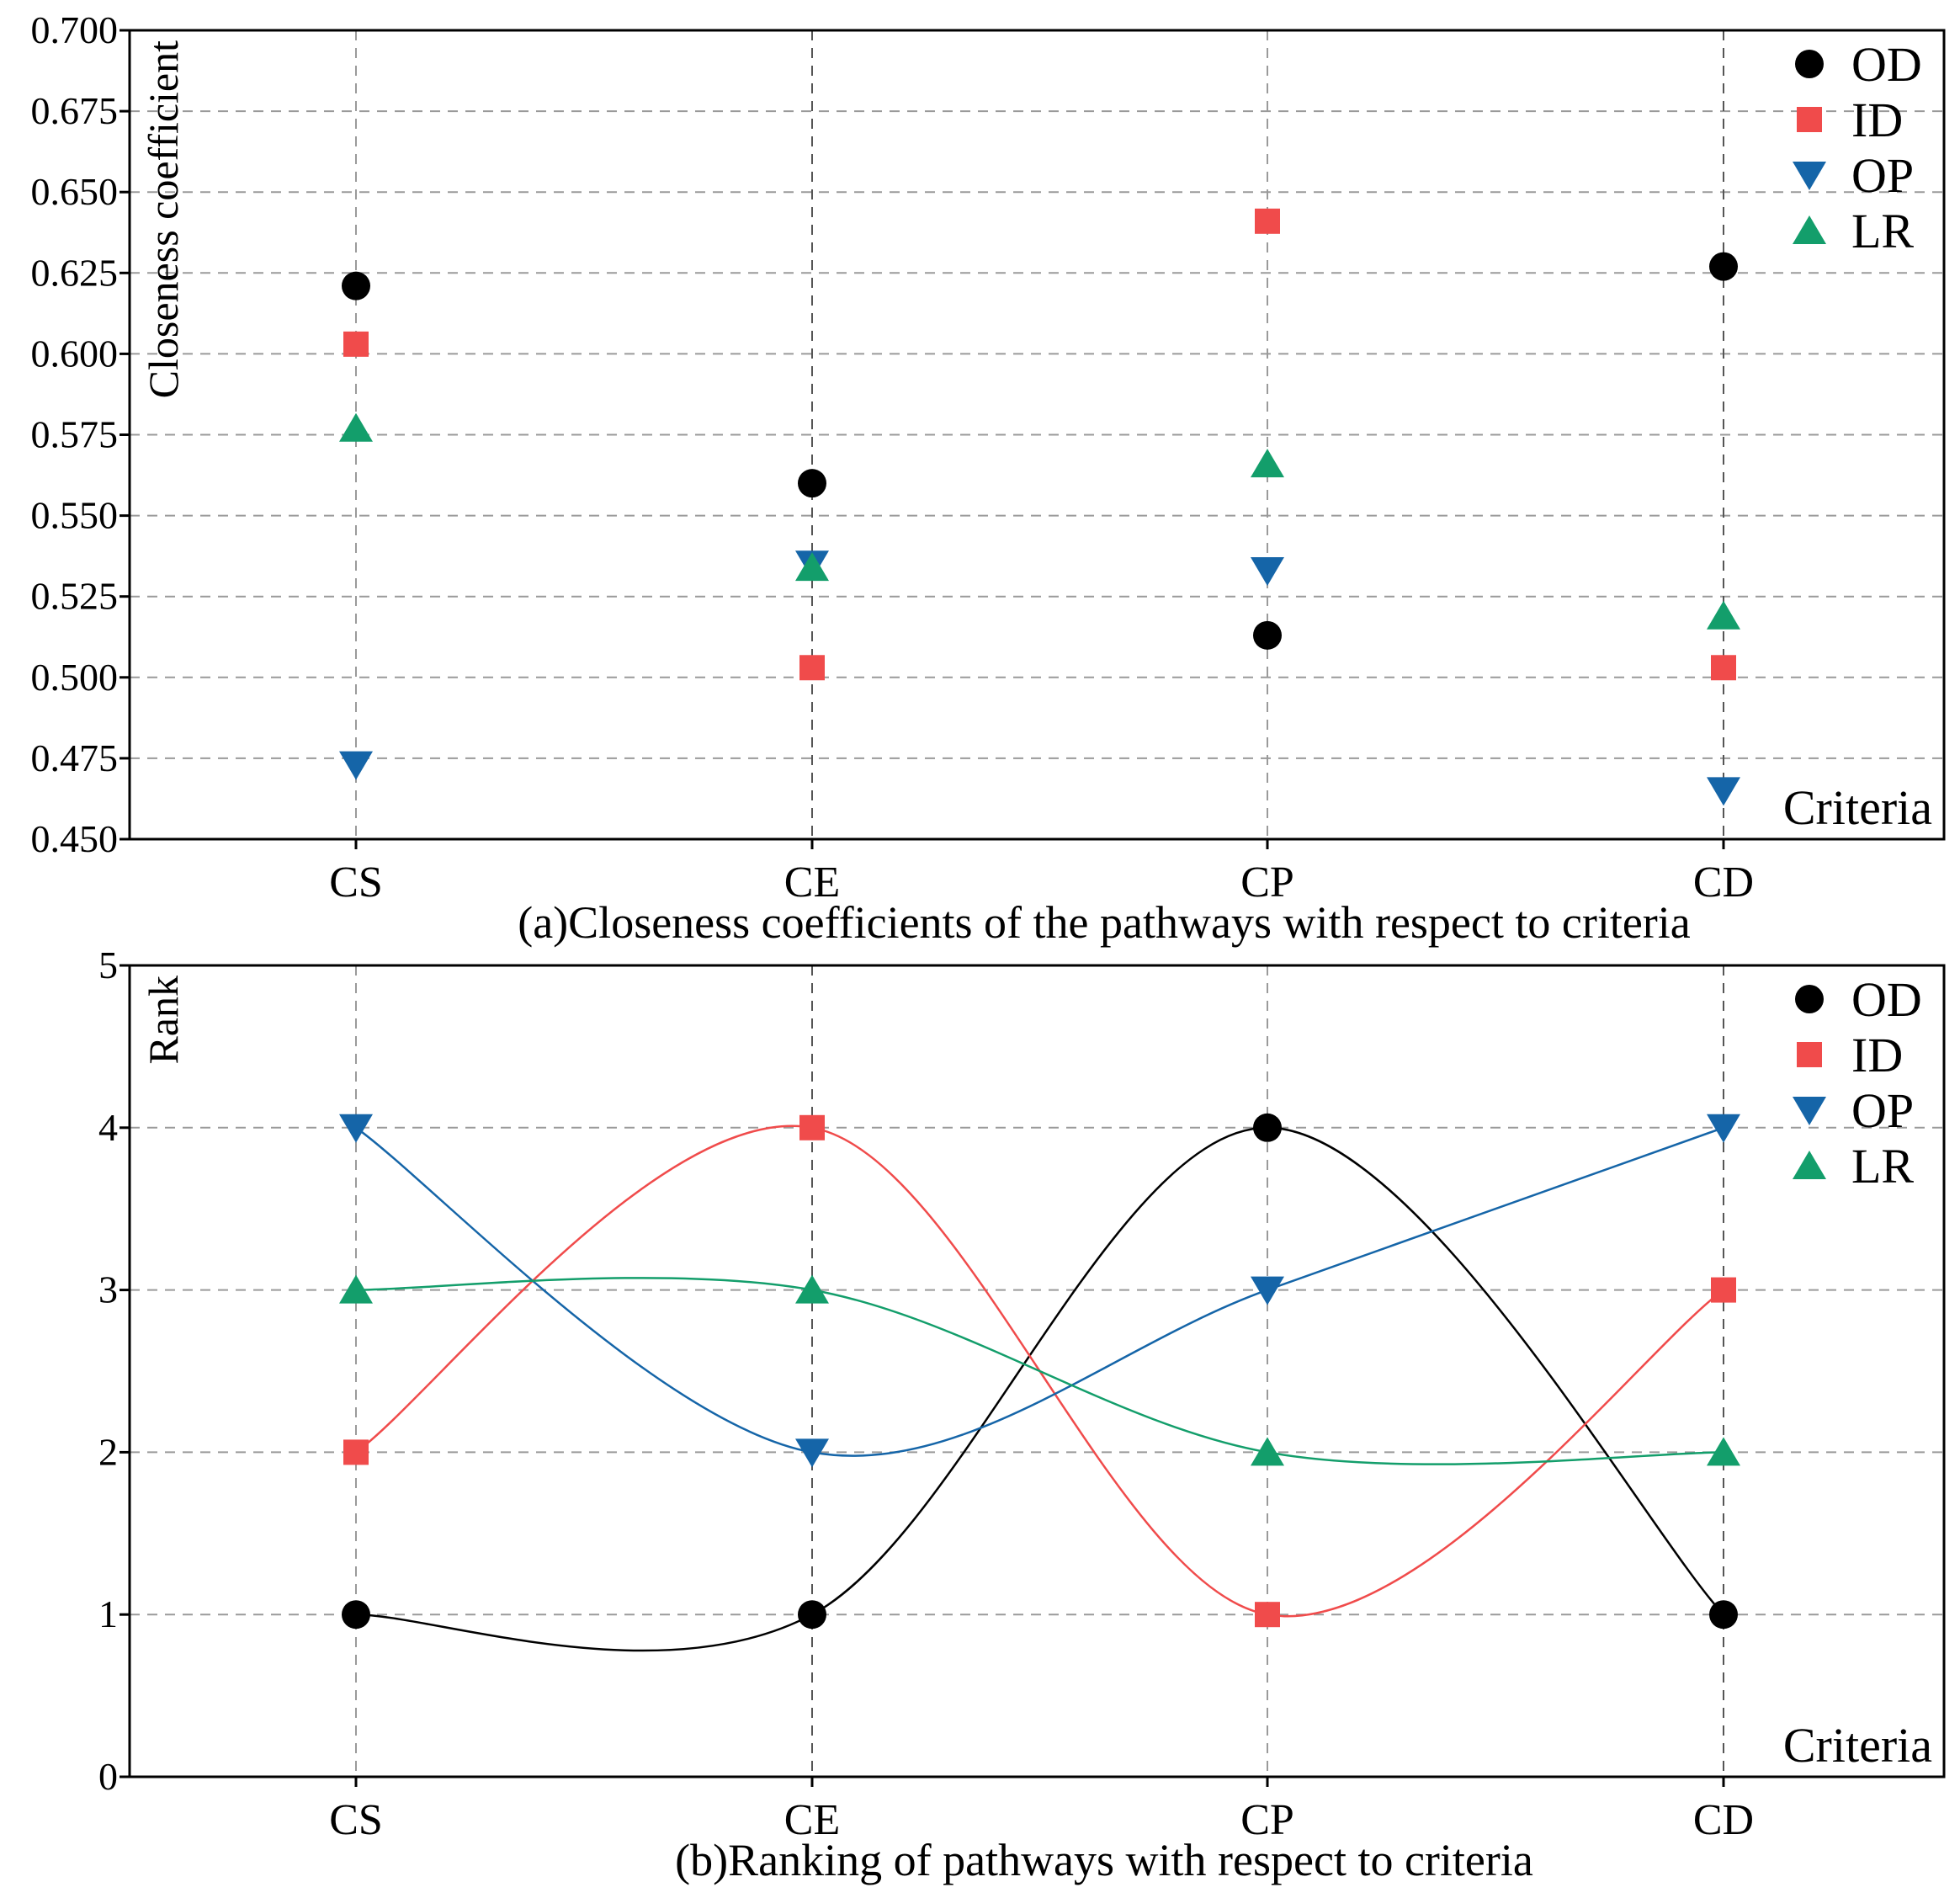  What do you see at coordinates (1267, 1290) in the screenshot?
I see `b-point-op-cp` at bounding box center [1267, 1290].